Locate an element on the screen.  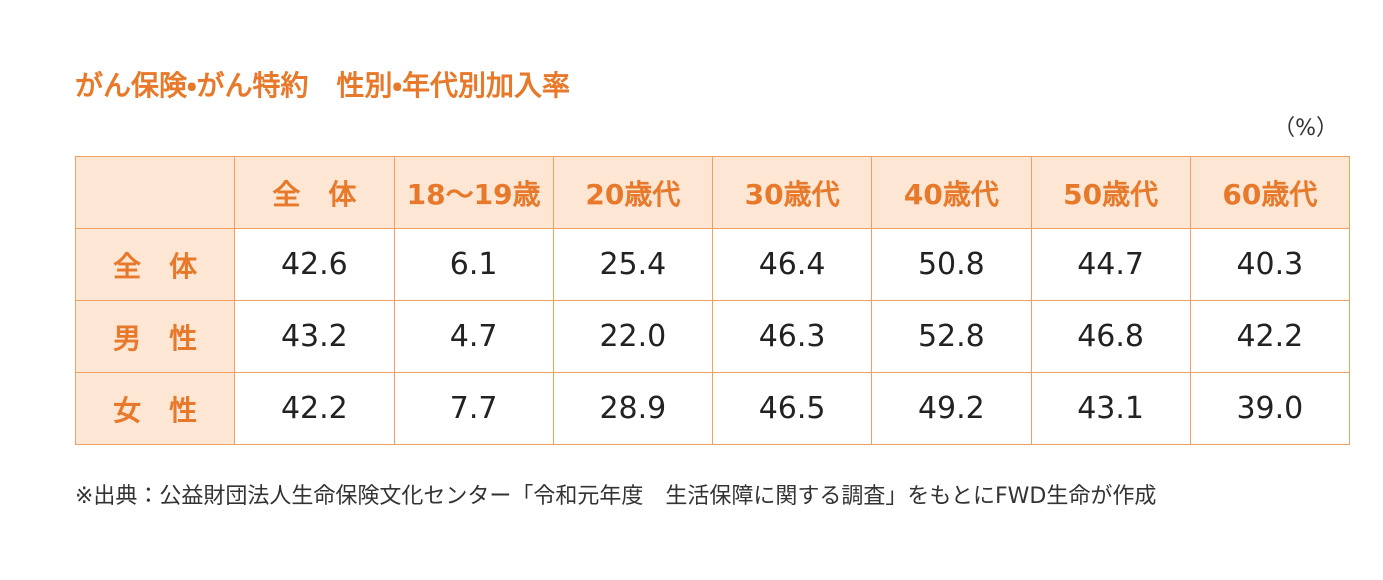
table-row: 男 性 43.2 4.7 22.0 46.3 52.8 46.8 42.2 is located at coordinates (712, 336).